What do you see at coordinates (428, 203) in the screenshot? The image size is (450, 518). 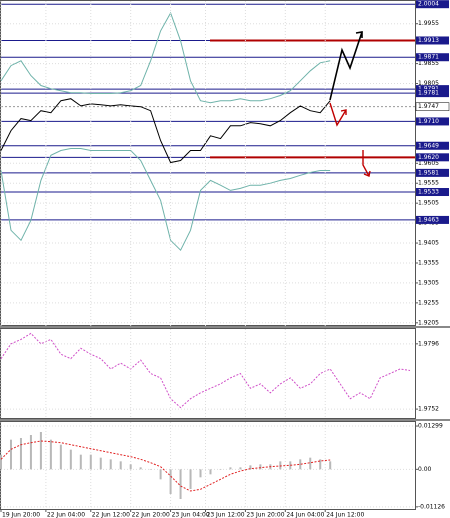 I see `y-tick-label: 1.9505` at bounding box center [428, 203].